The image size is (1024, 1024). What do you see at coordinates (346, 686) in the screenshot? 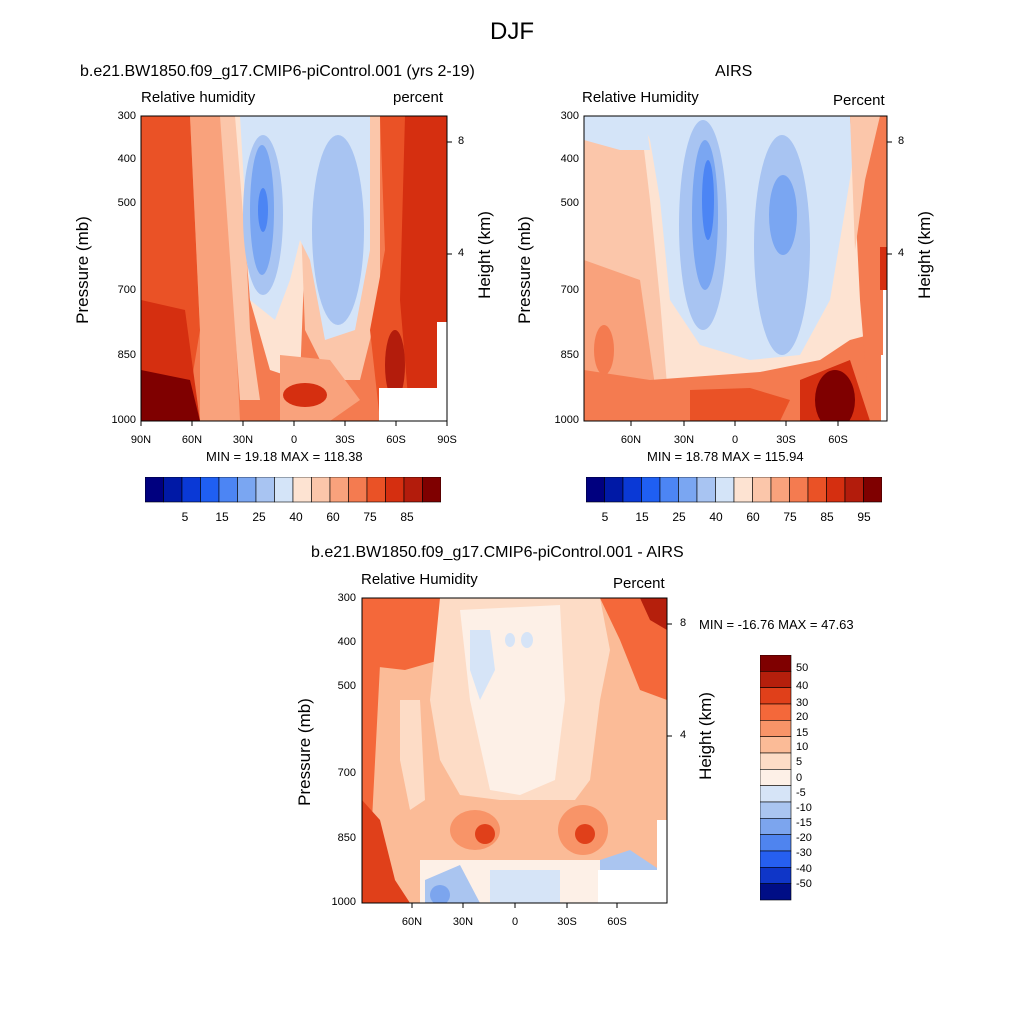
I see `panel3-y-tick: 500` at bounding box center [346, 686].